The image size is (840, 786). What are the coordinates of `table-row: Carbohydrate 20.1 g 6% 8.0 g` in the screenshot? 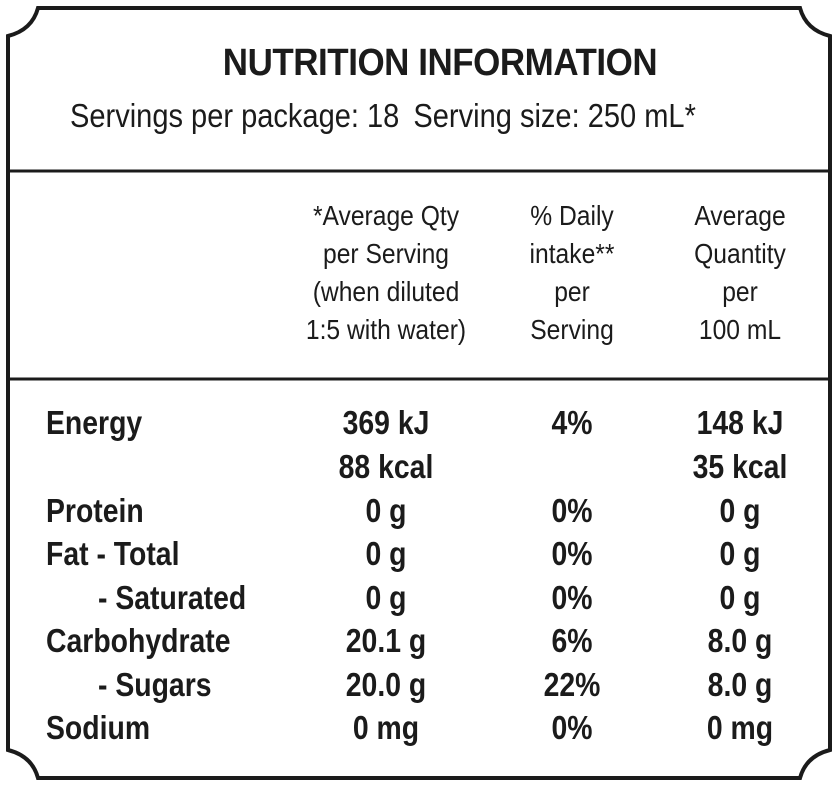 It's located at (420, 644).